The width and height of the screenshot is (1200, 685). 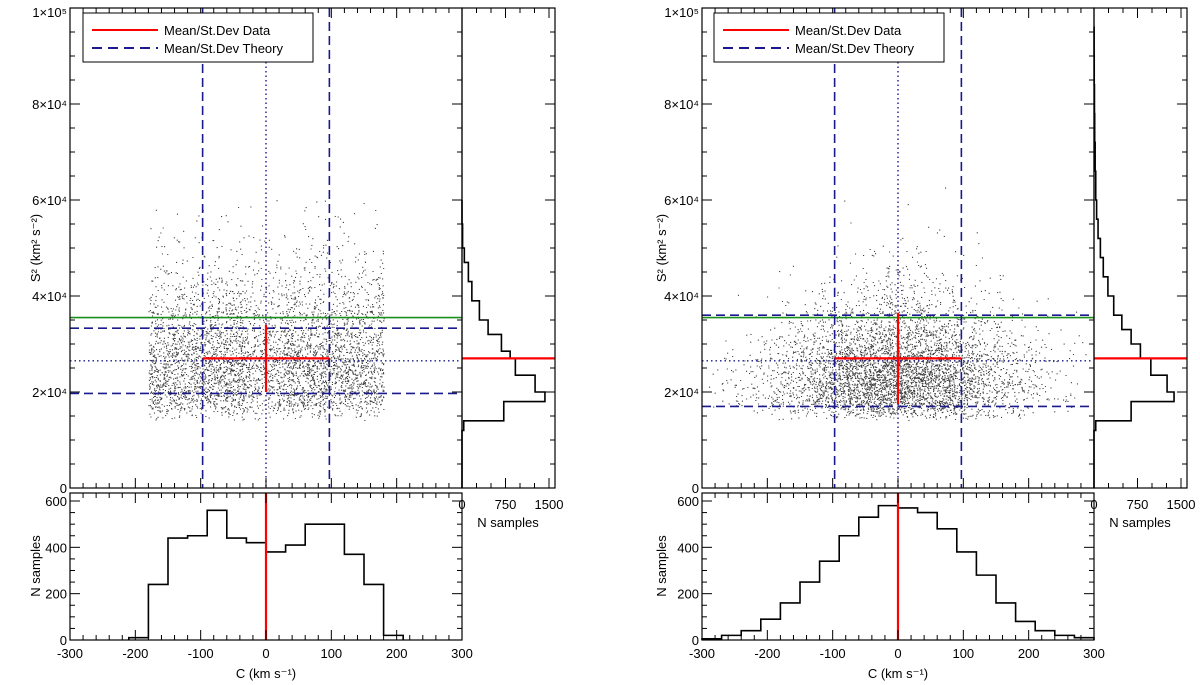 I want to click on legend-left: Mean/St.Dev Data Mean/St.Dev Theory, so click(x=198, y=37).